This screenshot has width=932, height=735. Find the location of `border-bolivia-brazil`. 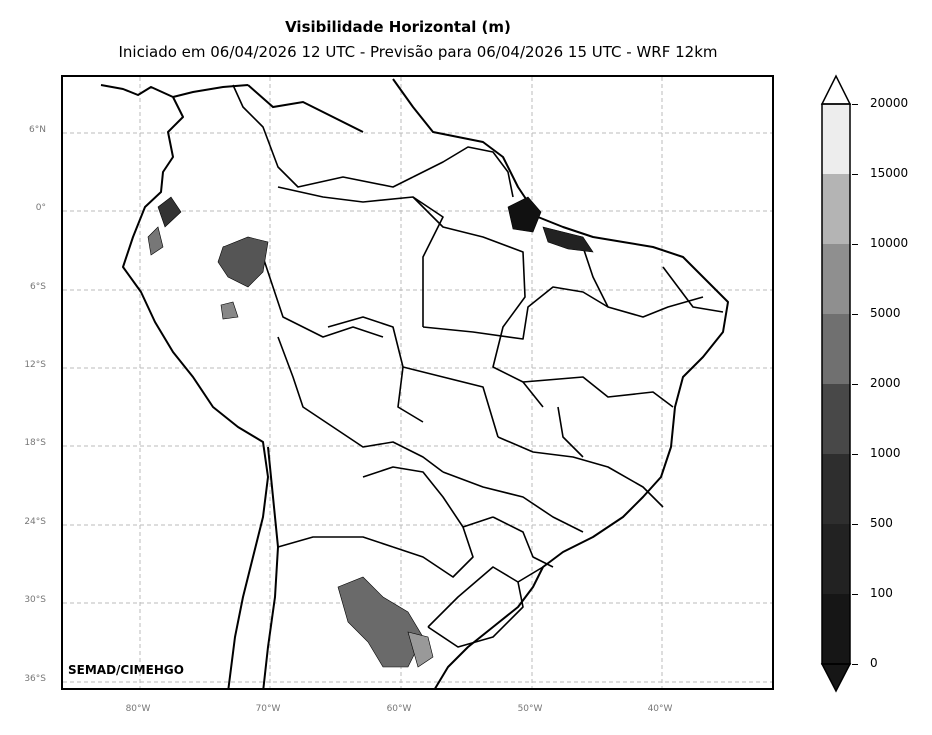

border-bolivia-brazil is located at coordinates (375, 369).